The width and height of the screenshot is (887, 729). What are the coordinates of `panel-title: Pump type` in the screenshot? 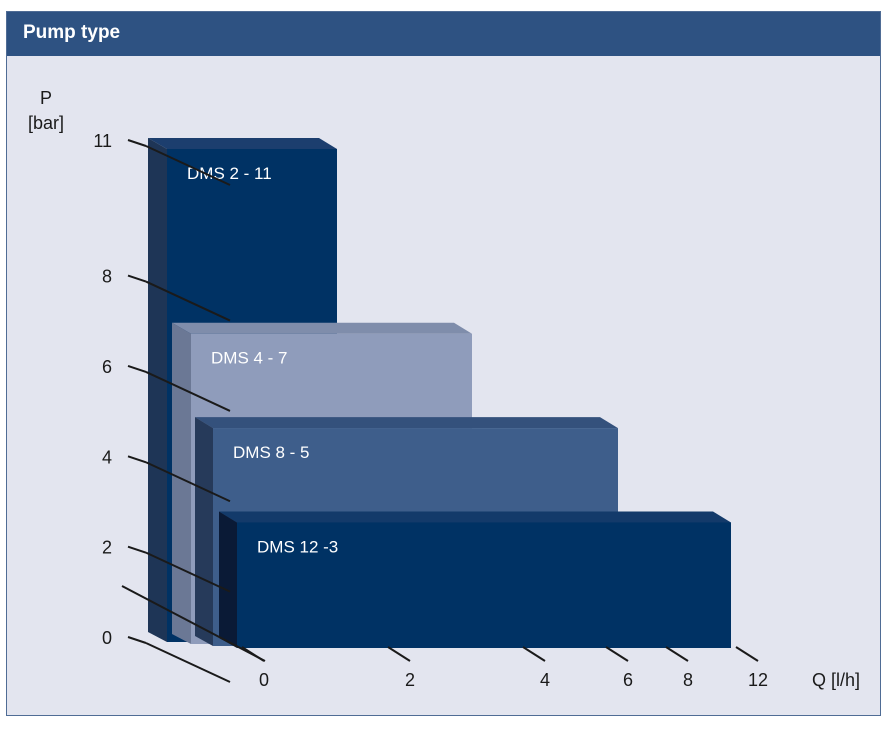 It's located at (72, 32).